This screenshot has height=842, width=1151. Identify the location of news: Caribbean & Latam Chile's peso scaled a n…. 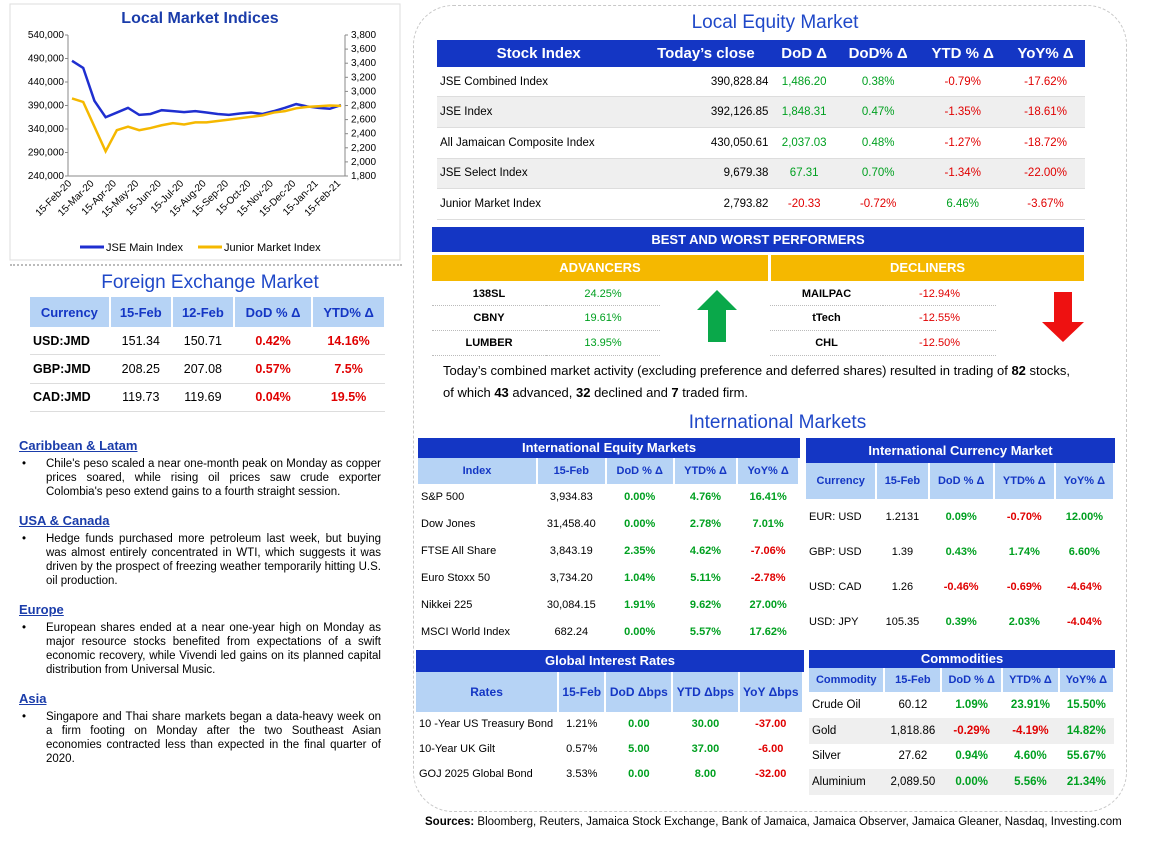
(200, 609).